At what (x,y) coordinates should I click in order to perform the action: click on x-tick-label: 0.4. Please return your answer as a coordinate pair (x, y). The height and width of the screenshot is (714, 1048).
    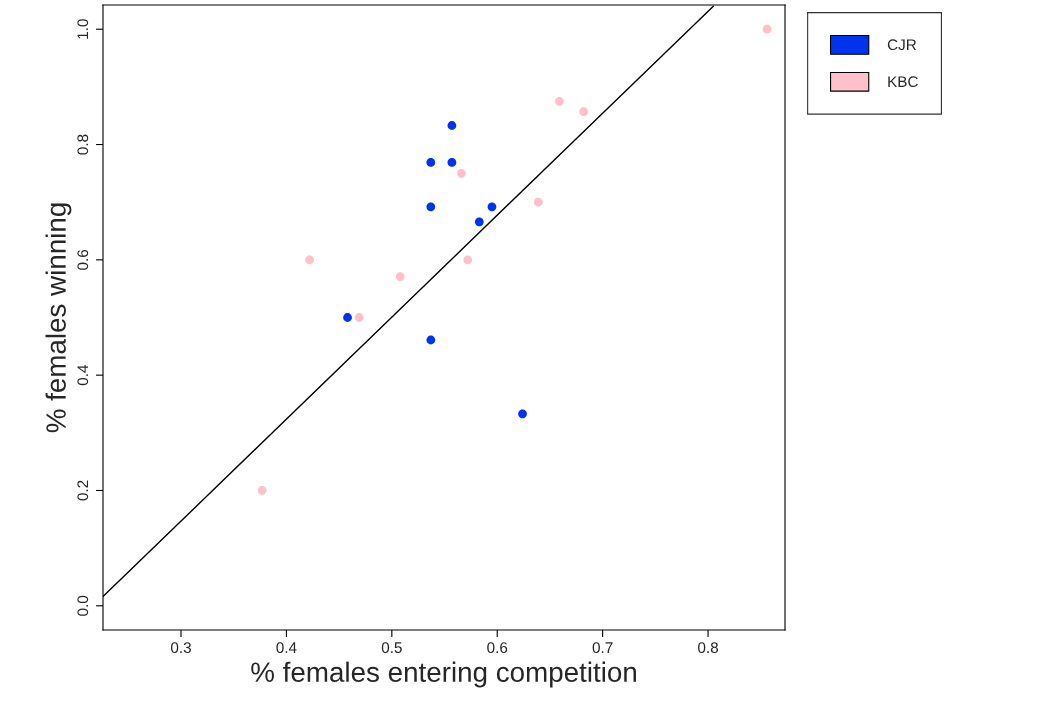
    Looking at the image, I should click on (286, 648).